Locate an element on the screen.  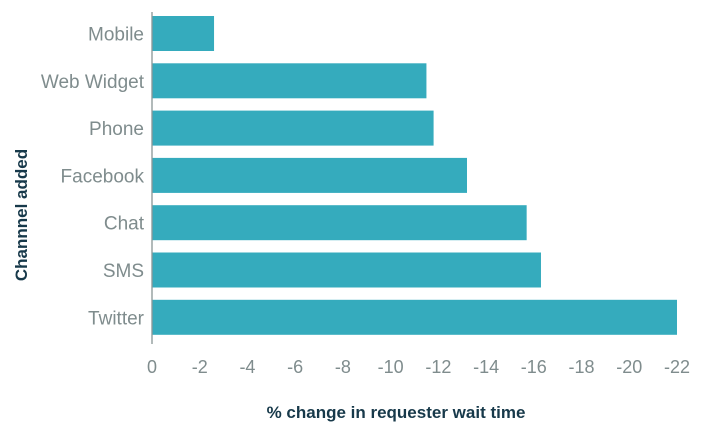
category-label: Twitter is located at coordinates (116, 318).